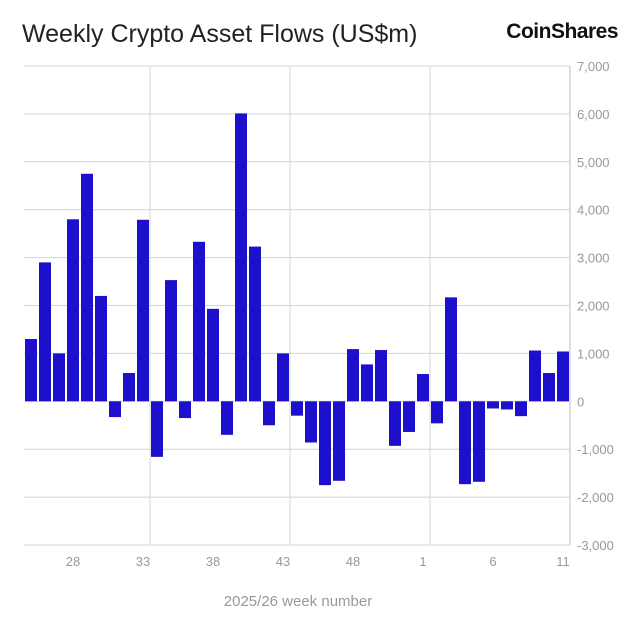 This screenshot has width=640, height=620. I want to click on x-tick-label: 28, so click(73, 561).